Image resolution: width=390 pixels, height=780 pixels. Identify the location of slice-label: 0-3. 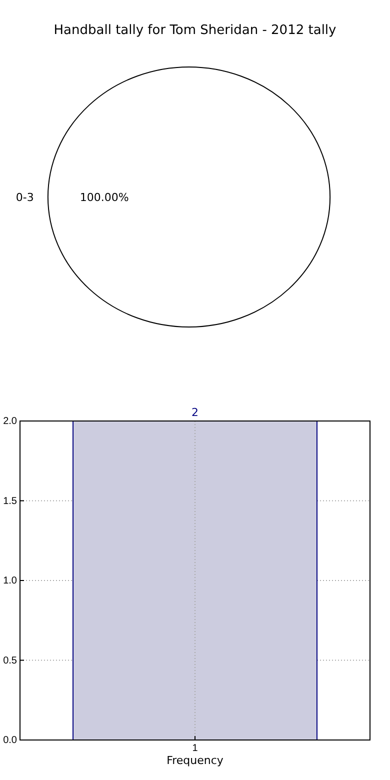
(25, 197).